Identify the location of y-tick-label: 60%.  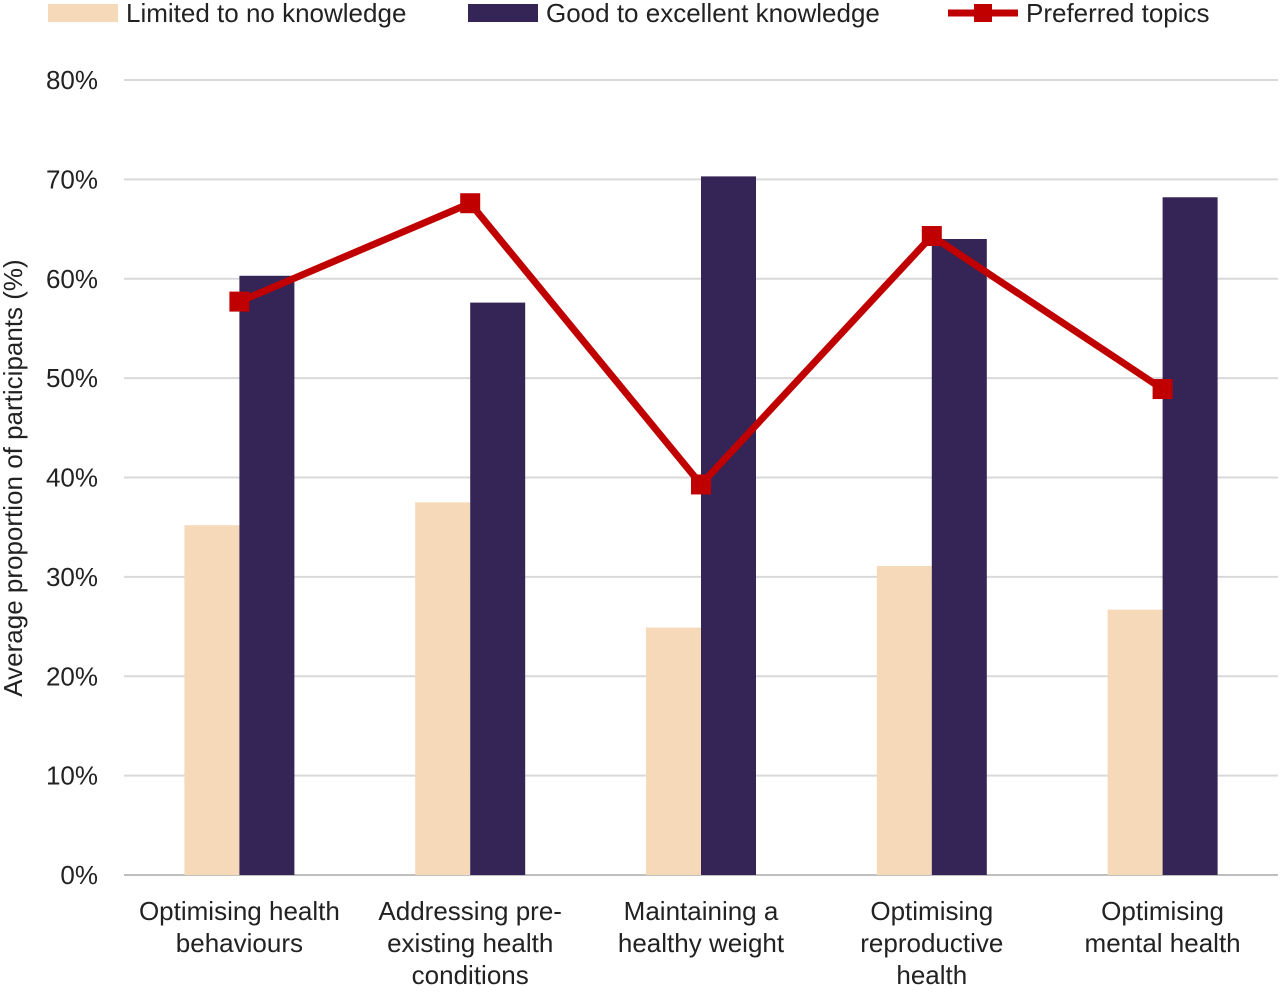
(72, 279).